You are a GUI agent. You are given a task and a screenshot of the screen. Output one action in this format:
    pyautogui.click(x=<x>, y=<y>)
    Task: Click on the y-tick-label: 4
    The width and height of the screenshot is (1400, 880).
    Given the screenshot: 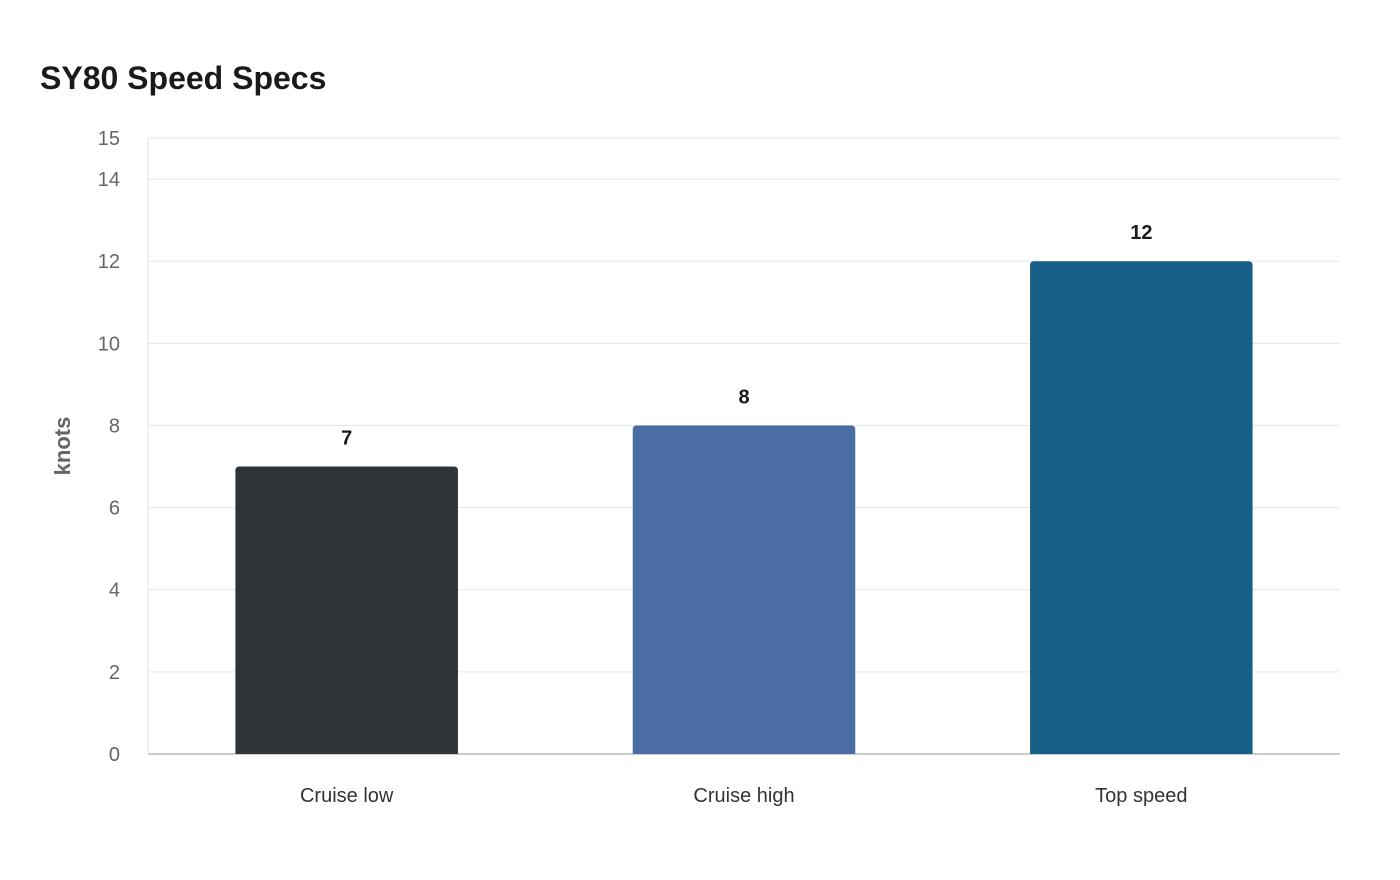 What is the action you would take?
    pyautogui.click(x=114, y=591)
    